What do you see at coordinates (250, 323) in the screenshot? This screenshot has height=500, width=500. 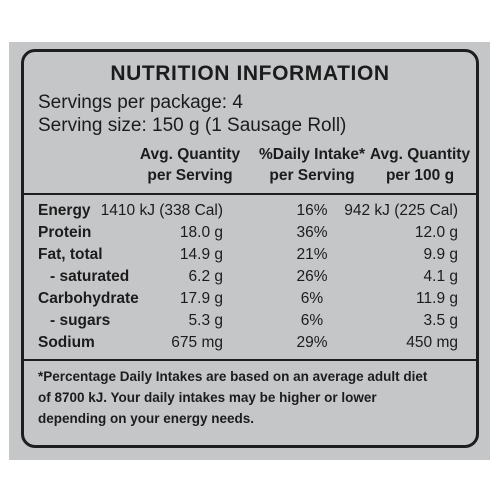 I see `table-row: - sugars 5.3 g 6% 3.5 g` at bounding box center [250, 323].